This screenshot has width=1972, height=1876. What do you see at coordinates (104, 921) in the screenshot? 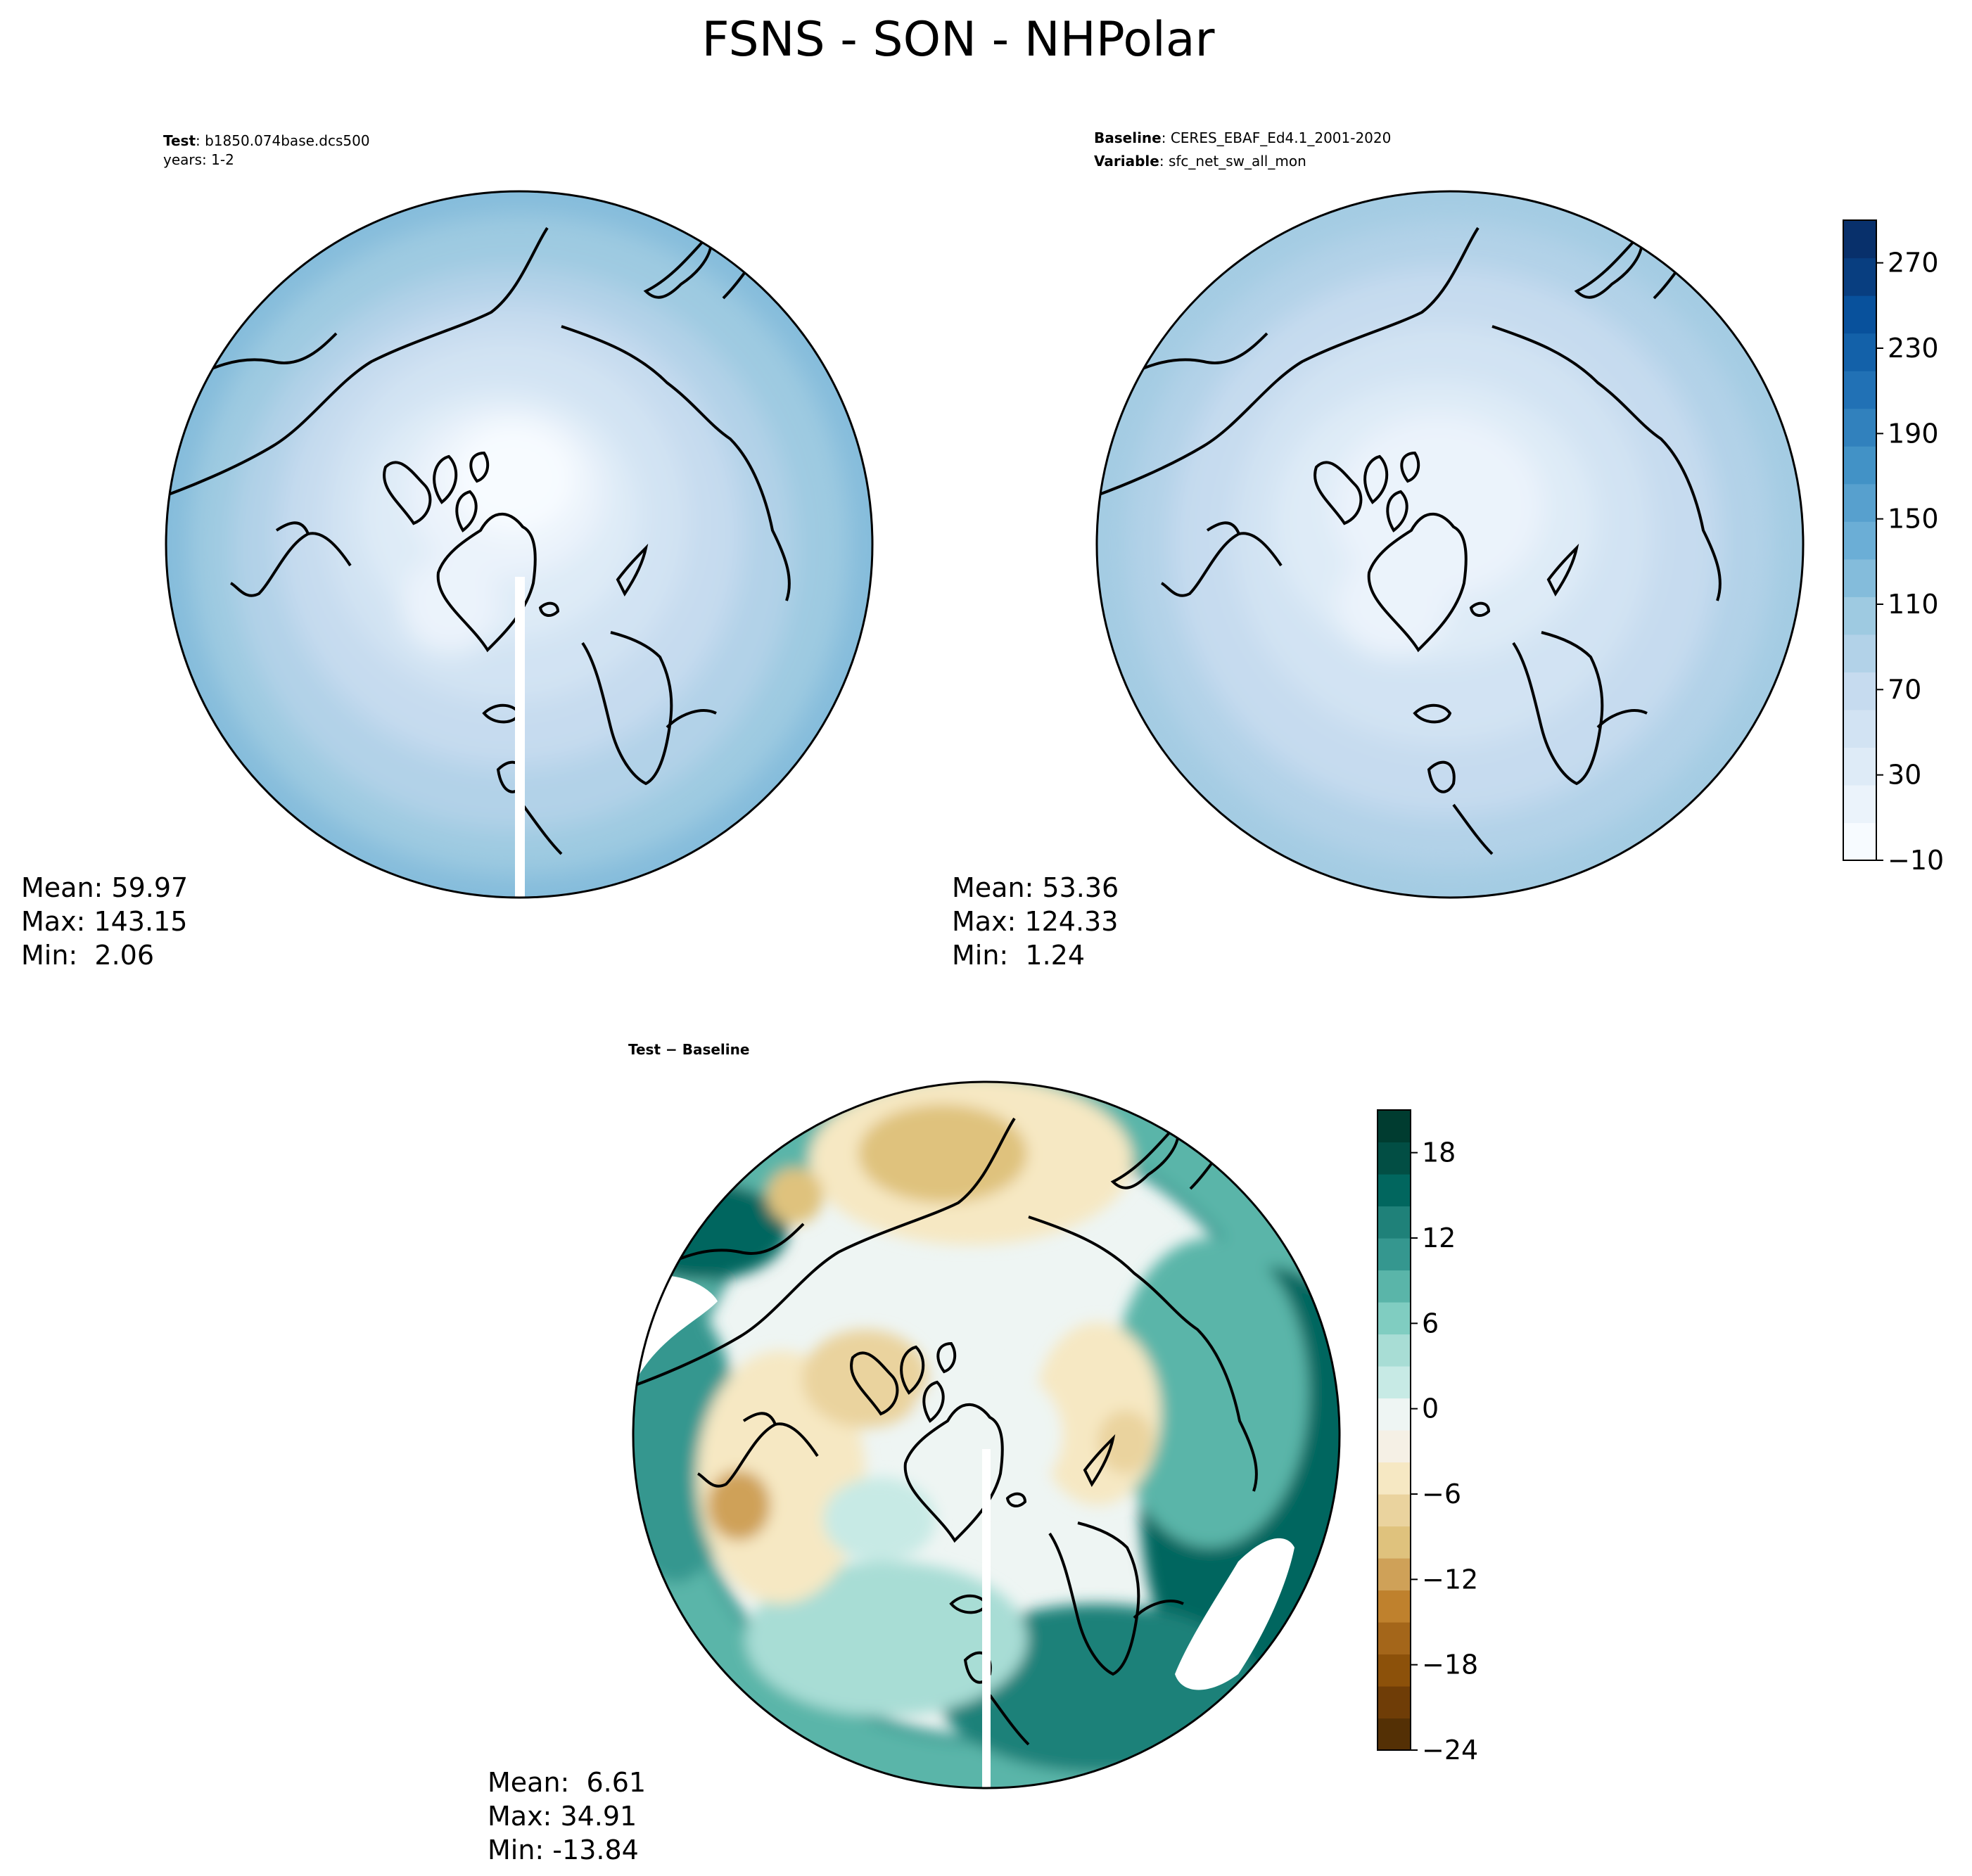
I see `test-stat-max: Max: 143.15` at bounding box center [104, 921].